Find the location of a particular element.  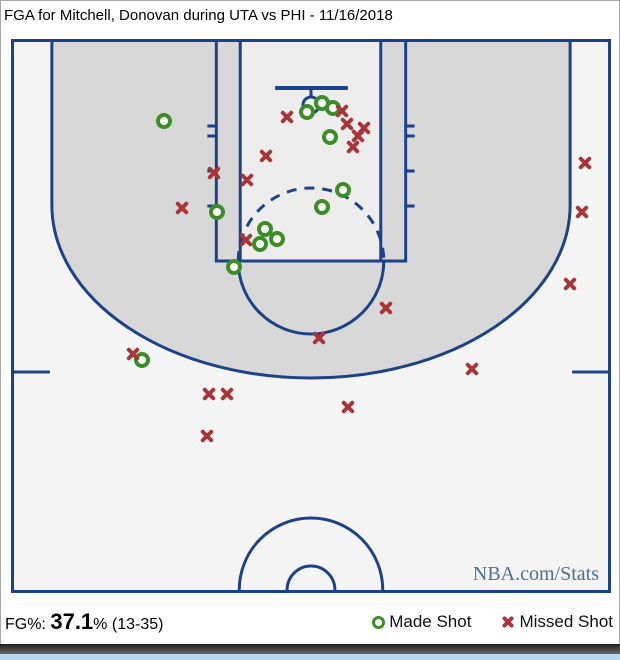

widget-bottom-shadow is located at coordinates (310, 649).